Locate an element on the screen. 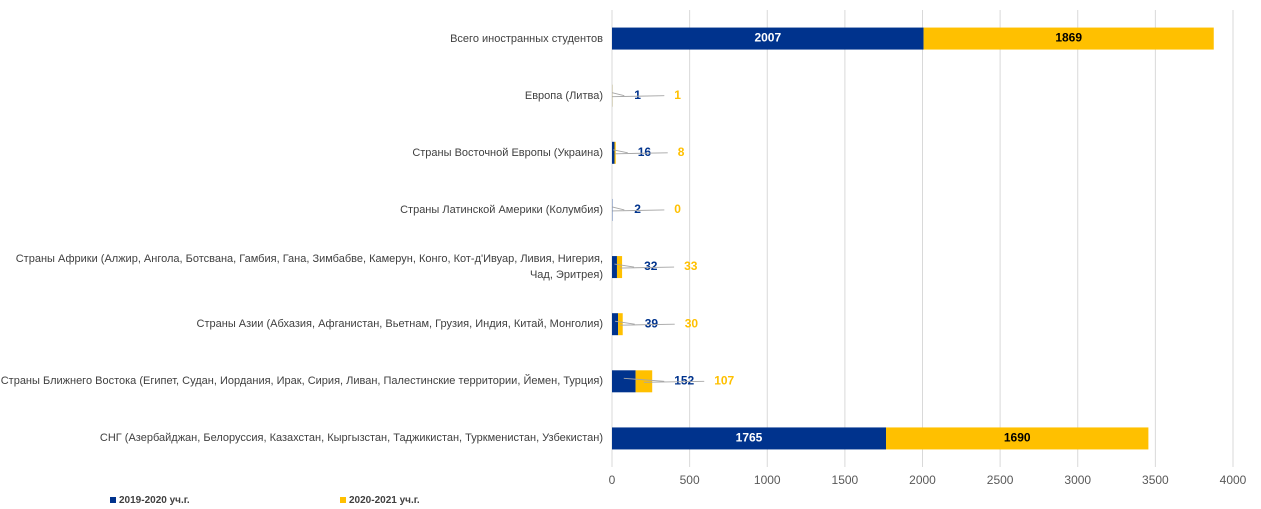 The image size is (1261, 509). data-label: 32 is located at coordinates (651, 266).